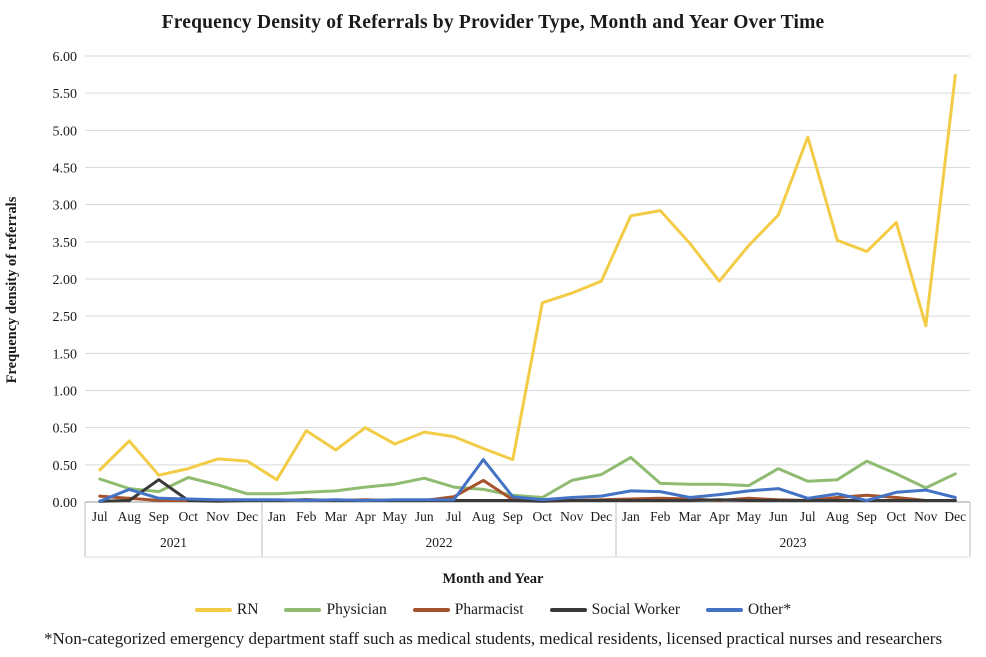 This screenshot has width=986, height=657. Describe the element at coordinates (65, 503) in the screenshot. I see `y-tick-label: 0.00` at that location.